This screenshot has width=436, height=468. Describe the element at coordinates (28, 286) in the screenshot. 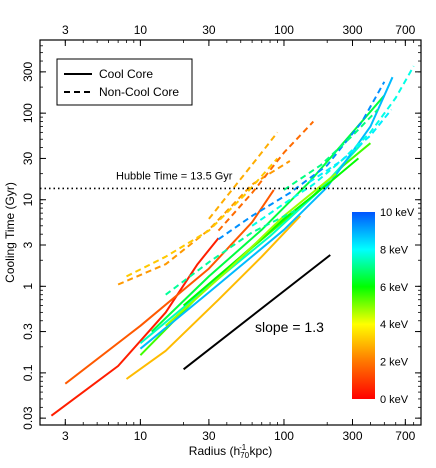

I see `y-tick-label-3: 1` at that location.